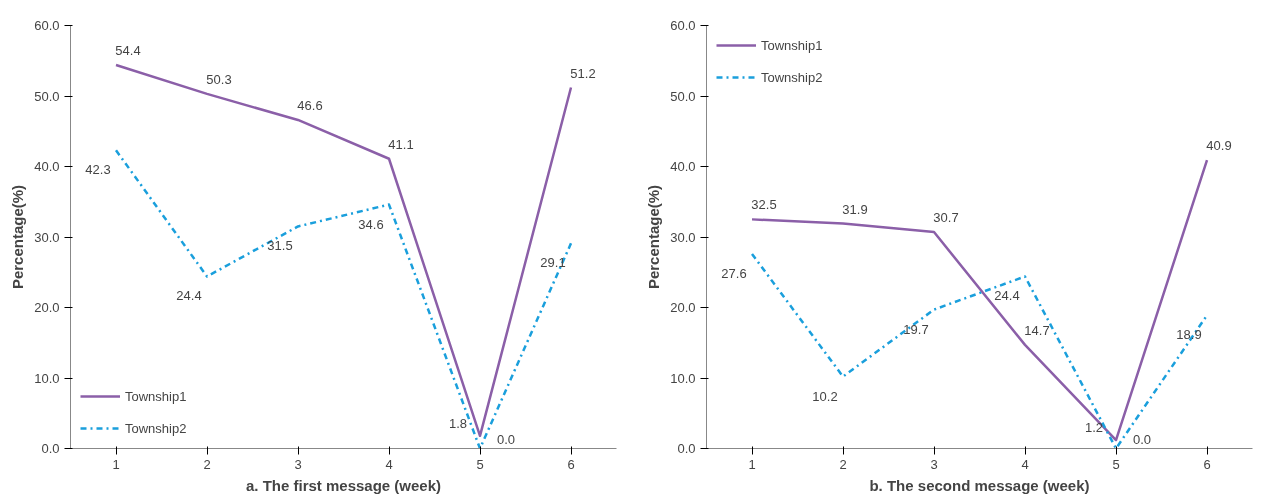 The height and width of the screenshot is (504, 1282). What do you see at coordinates (343, 485) in the screenshot?
I see `x-axis-title: a. The first message (week)` at bounding box center [343, 485].